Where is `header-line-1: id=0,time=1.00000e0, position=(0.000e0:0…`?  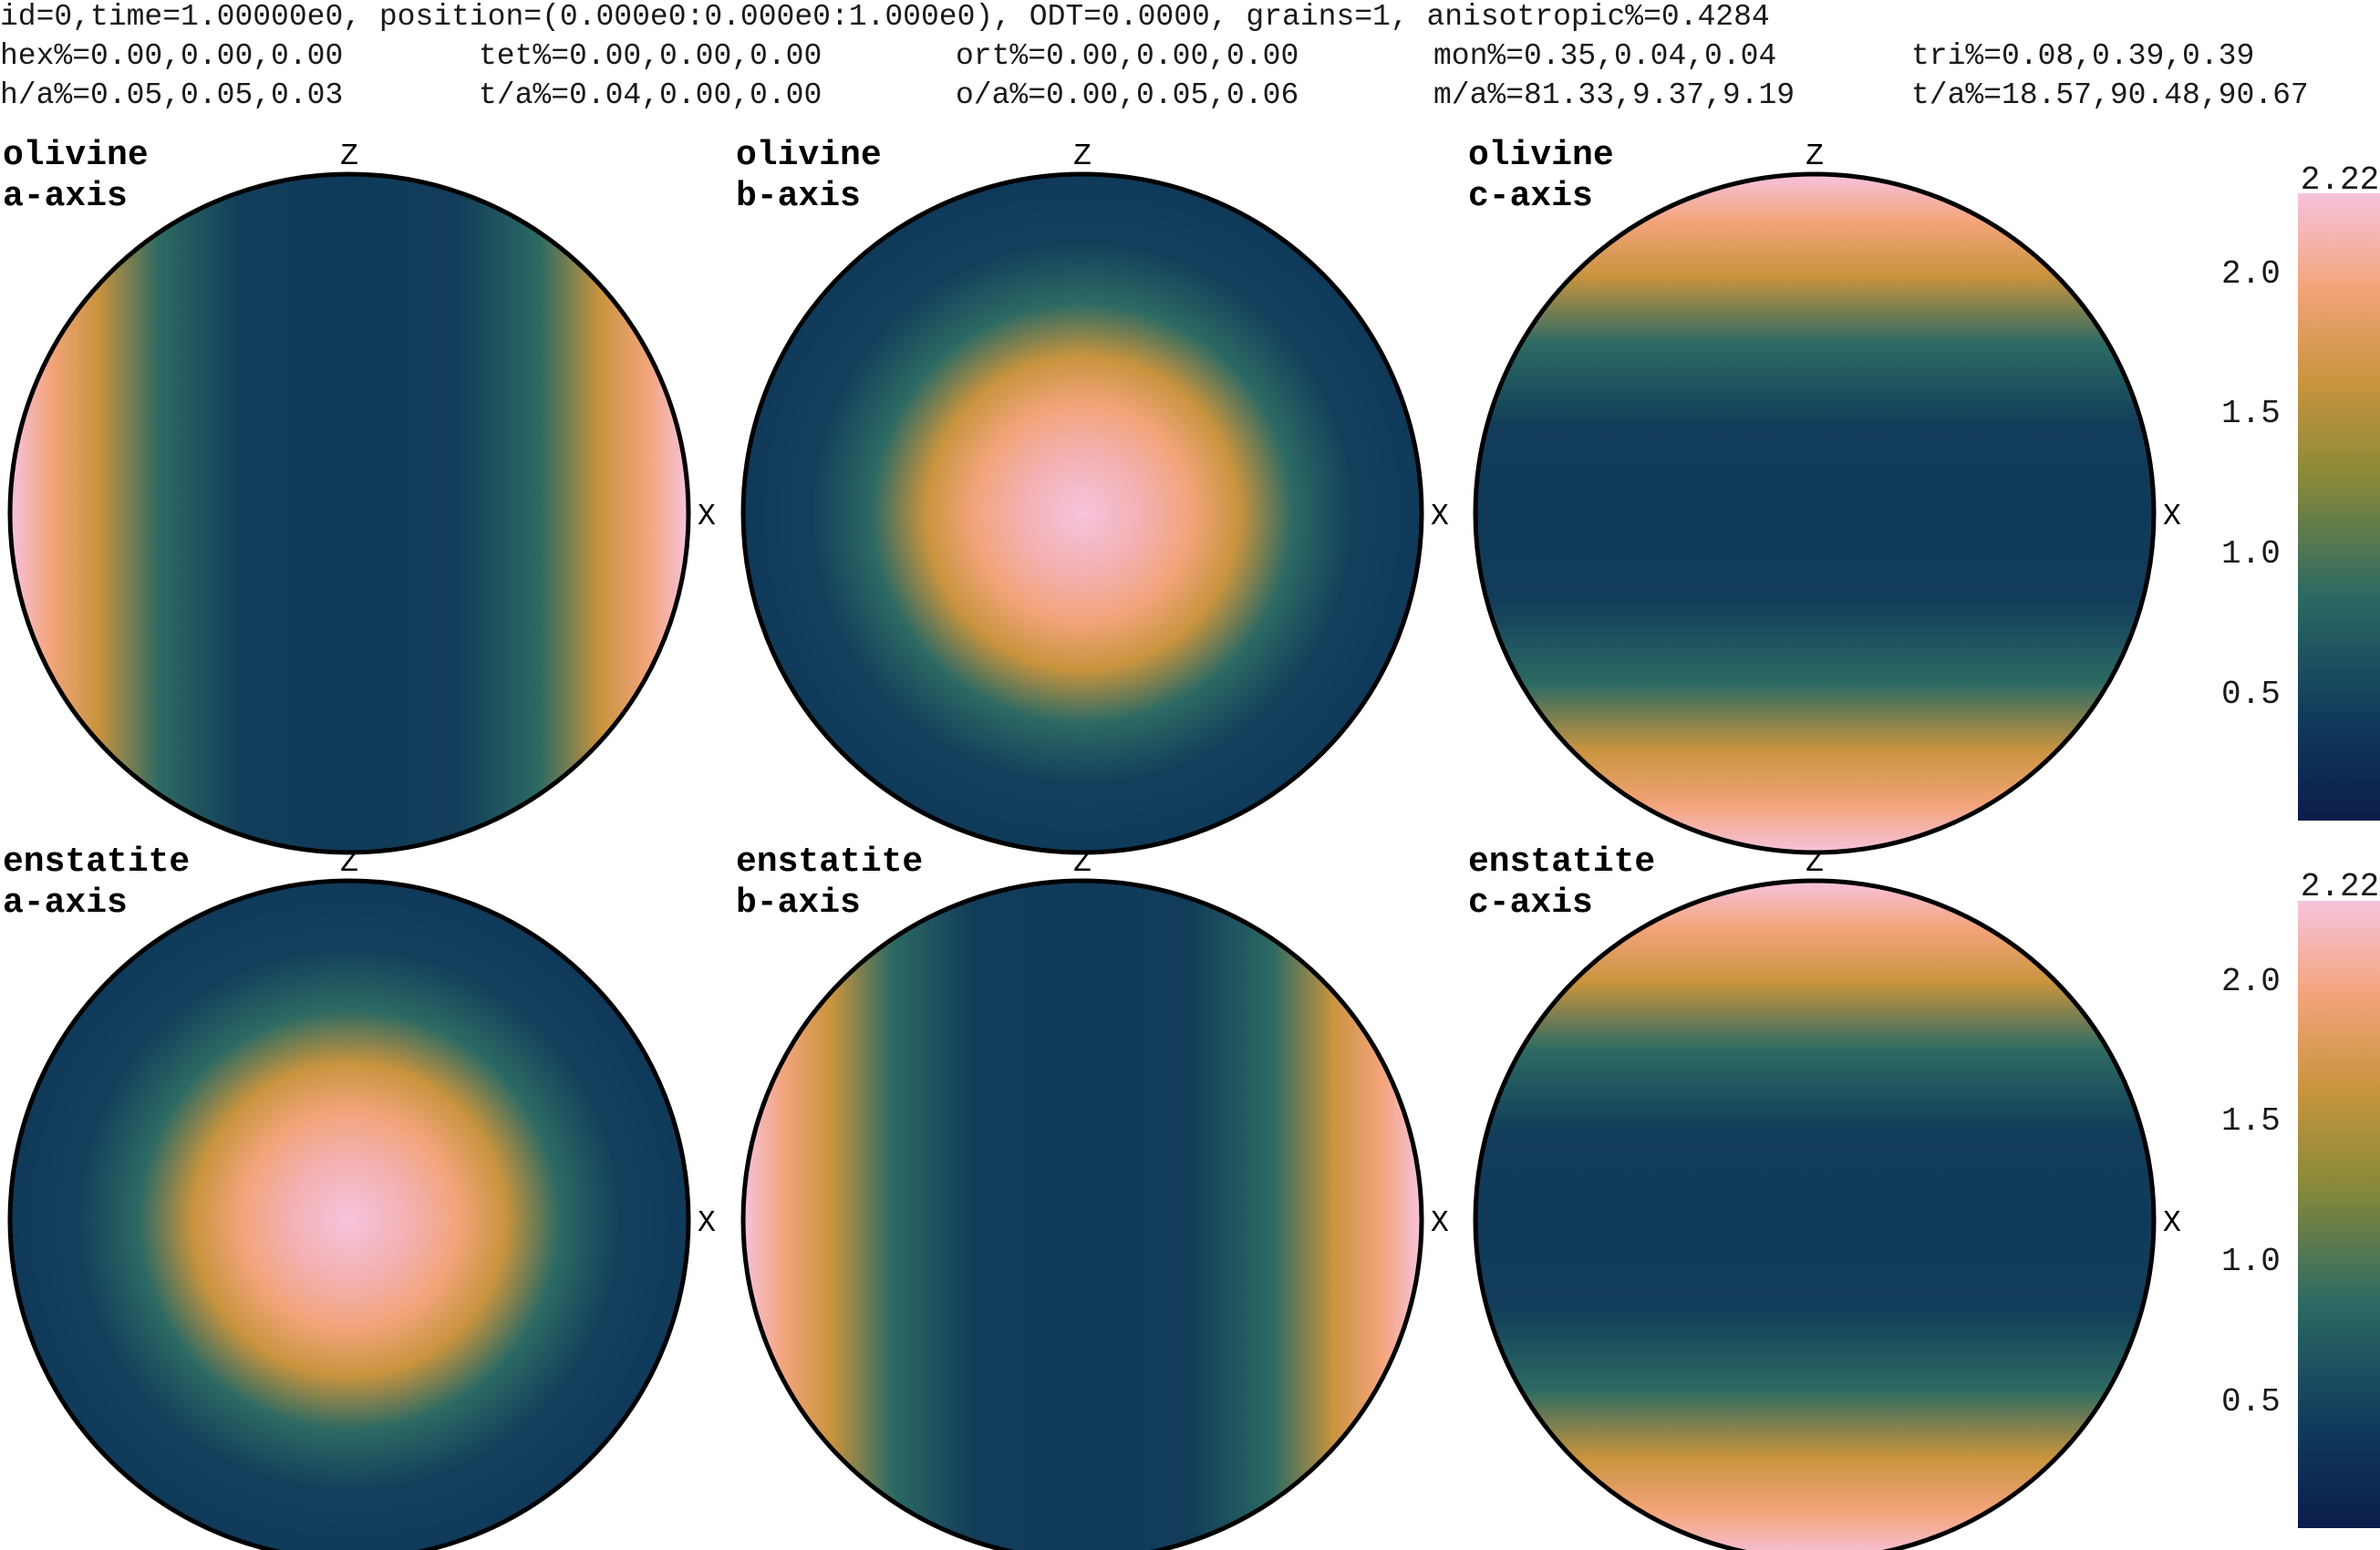
header-line-1: id=0,time=1.00000e0, position=(0.000e0:0… is located at coordinates (885, 17).